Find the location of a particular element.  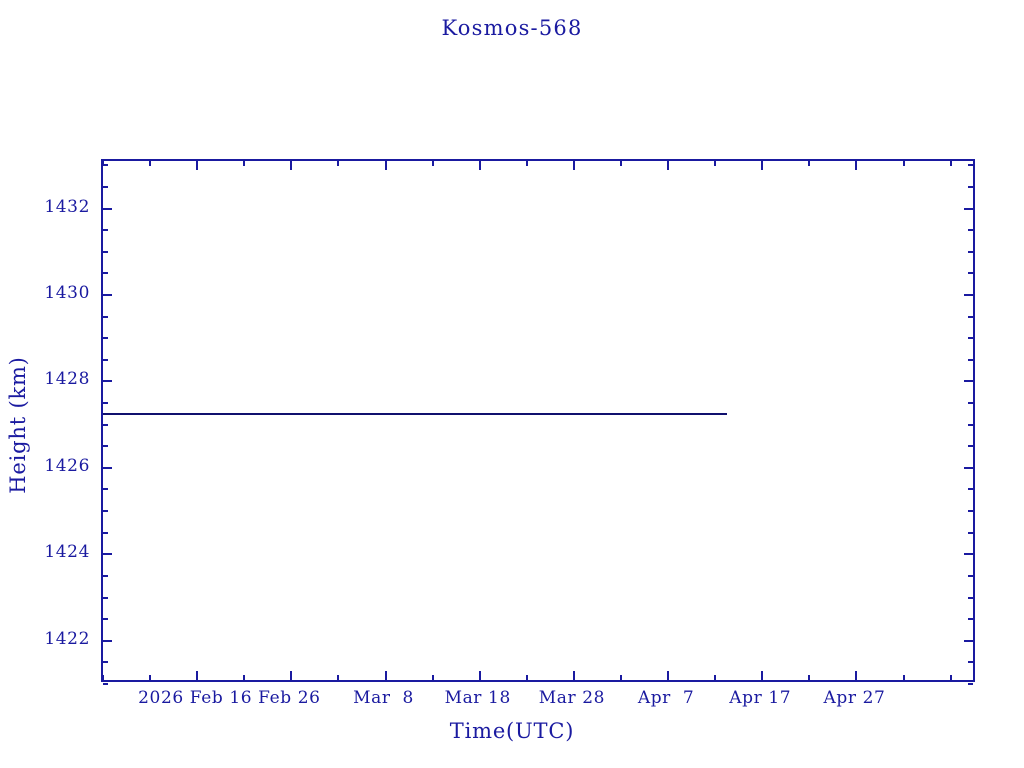

x-axis-tick-label: Apr 17 is located at coordinates (760, 698).